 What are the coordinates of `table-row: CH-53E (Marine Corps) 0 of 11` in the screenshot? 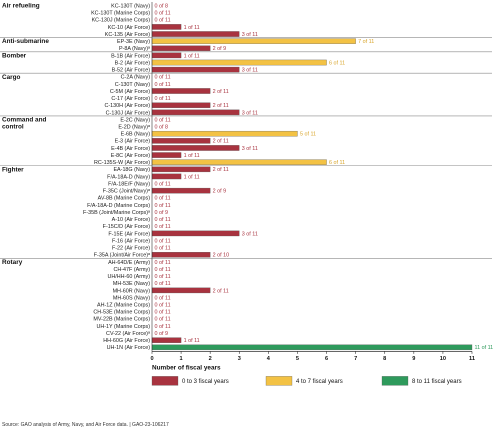 It's located at (131, 313).